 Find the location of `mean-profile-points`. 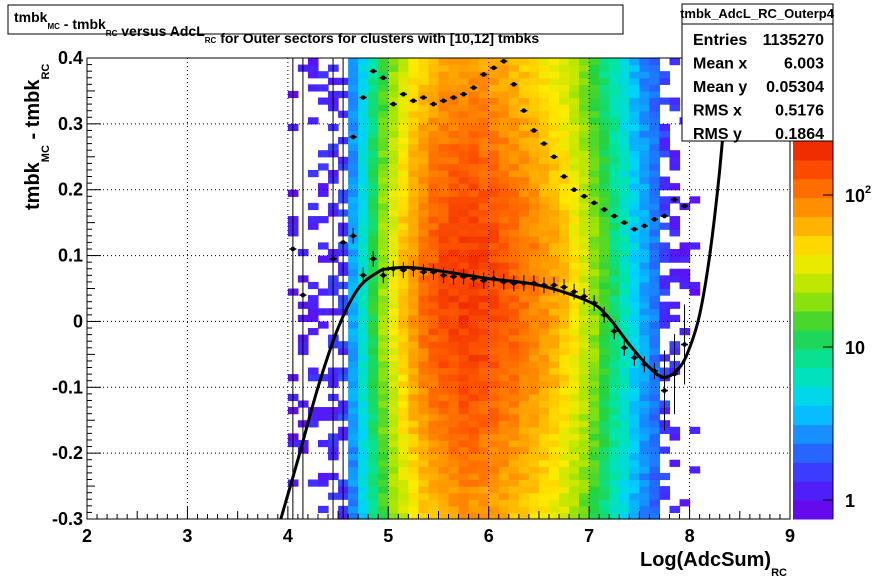

mean-profile-points is located at coordinates (489, 313).